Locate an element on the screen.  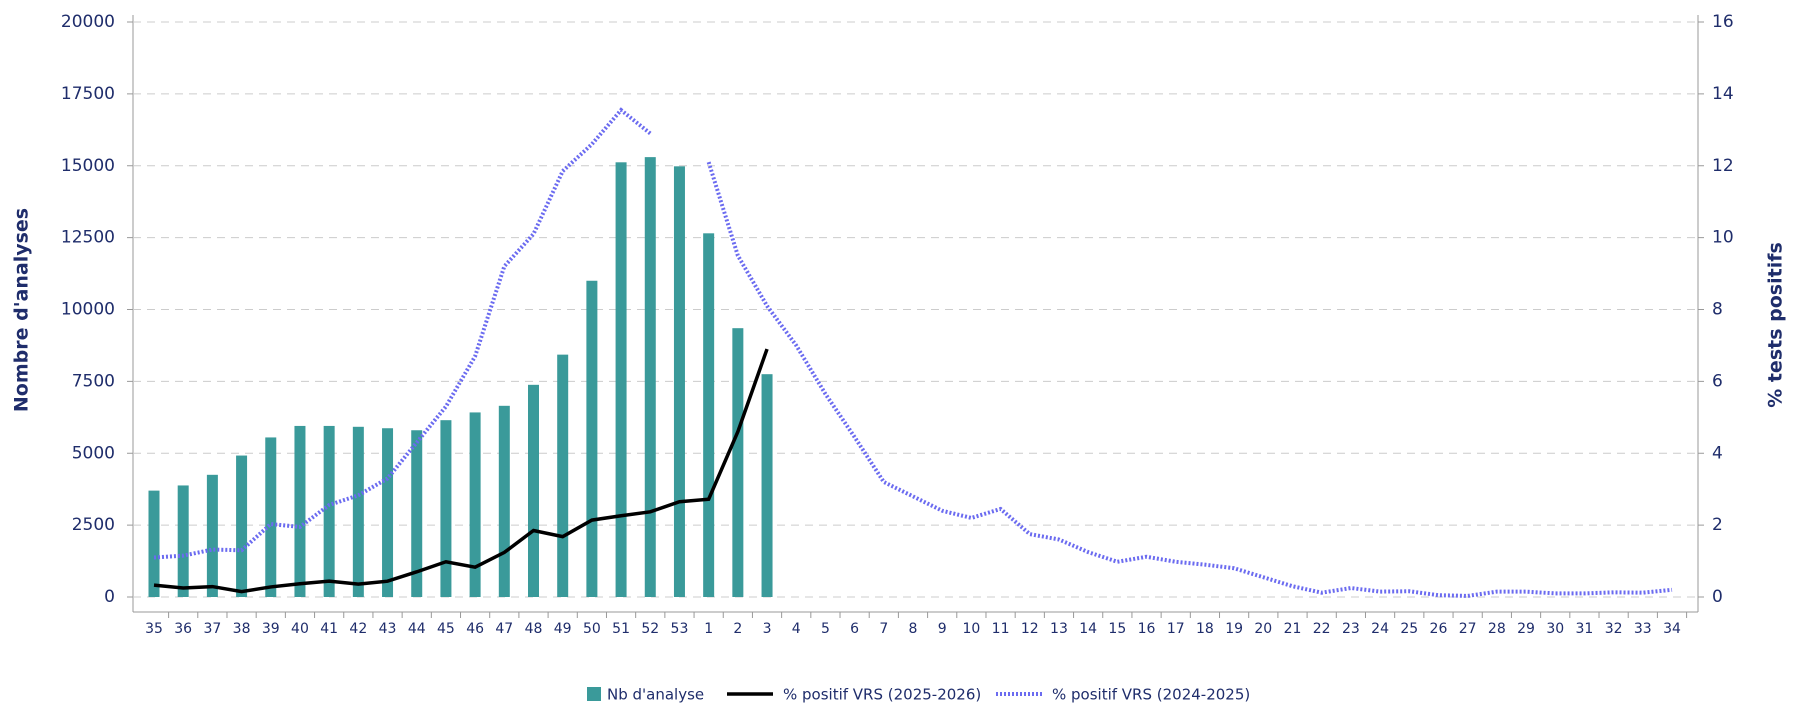
x-tick-label: 24 is located at coordinates (1380, 629).